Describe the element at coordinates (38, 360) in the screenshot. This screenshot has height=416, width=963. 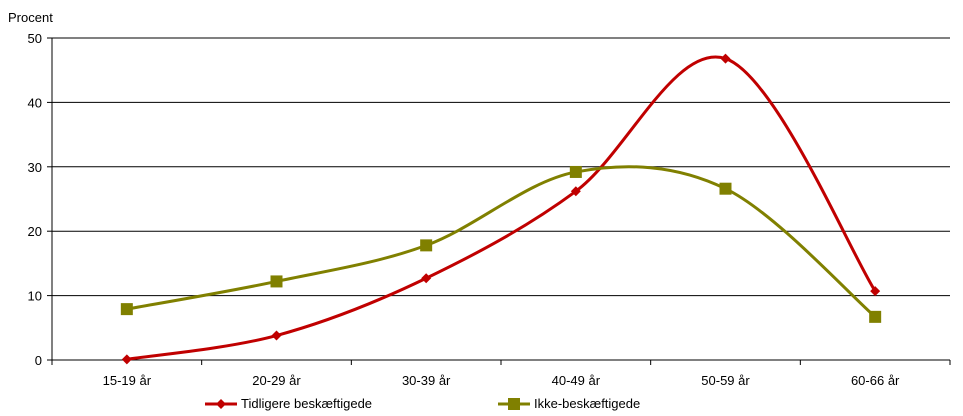
I see `y-tick-label: 0` at that location.